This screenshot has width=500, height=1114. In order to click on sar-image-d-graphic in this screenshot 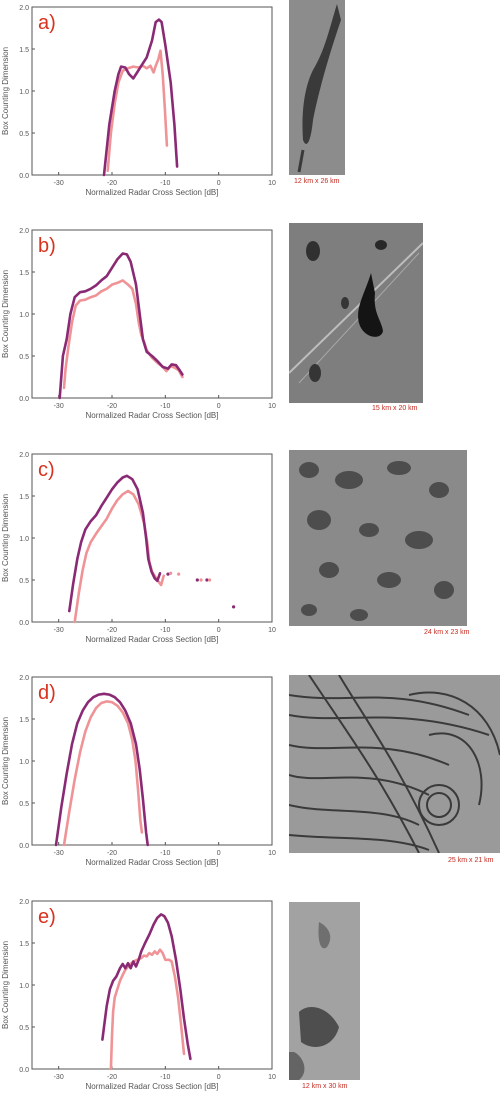, I will do `click(394, 764)`.